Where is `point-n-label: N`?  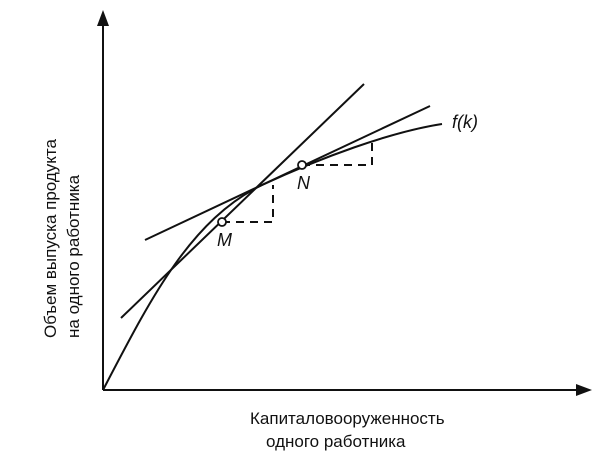
point-n-label: N is located at coordinates (304, 183).